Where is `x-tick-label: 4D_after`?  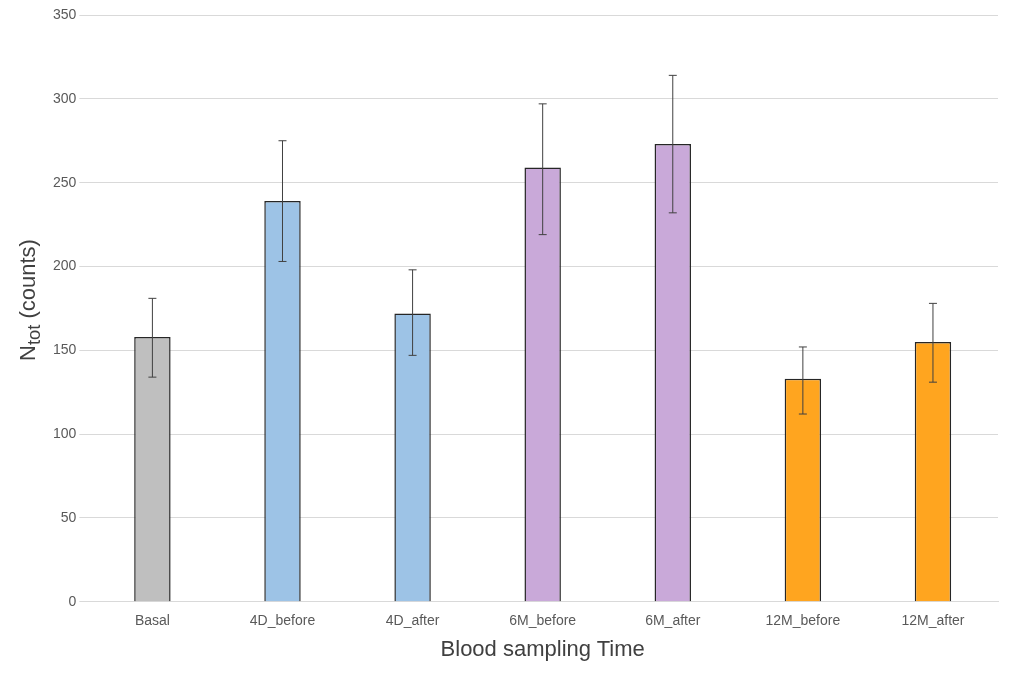
x-tick-label: 4D_after is located at coordinates (412, 620).